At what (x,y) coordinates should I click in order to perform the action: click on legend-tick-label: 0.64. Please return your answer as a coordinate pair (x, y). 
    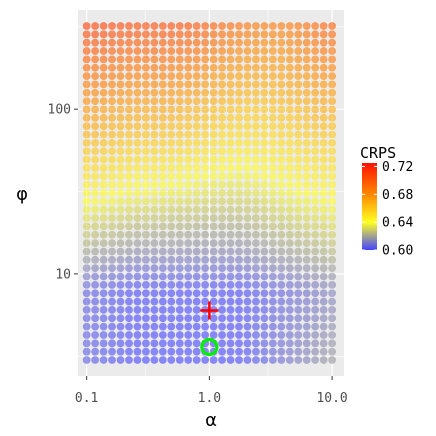
    Looking at the image, I should click on (397, 223).